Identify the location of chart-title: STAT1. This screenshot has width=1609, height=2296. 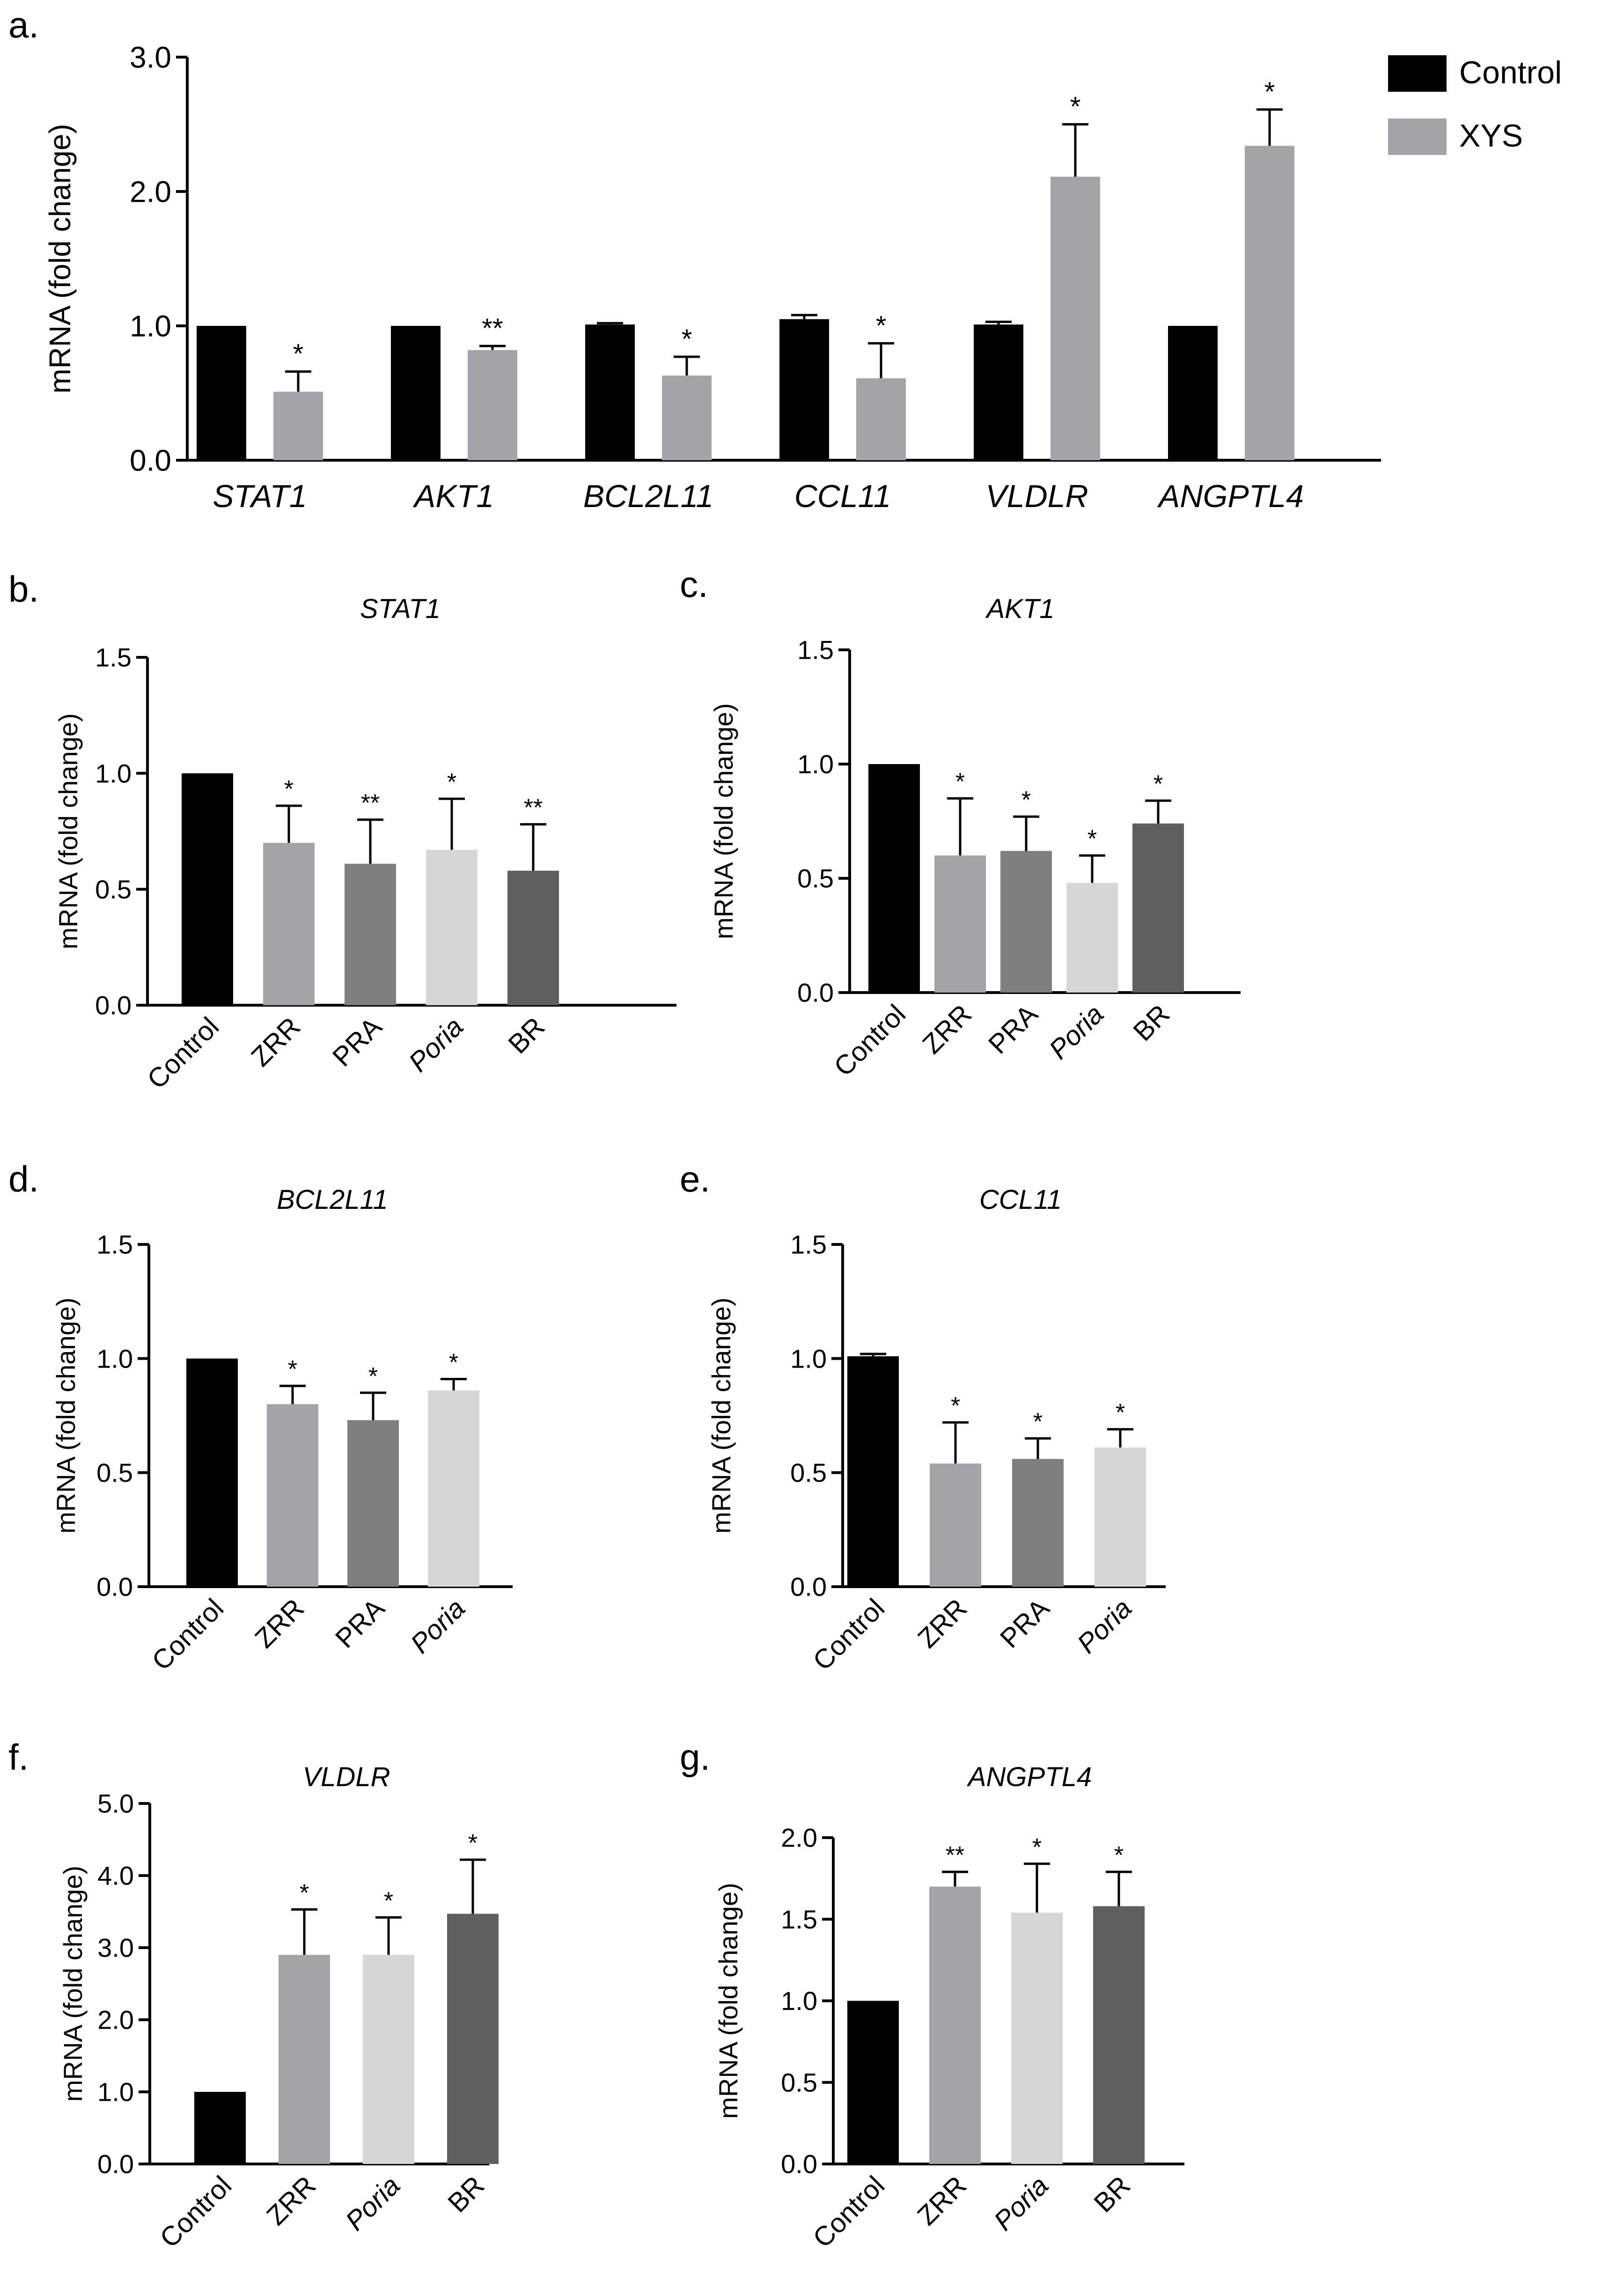
(400, 609).